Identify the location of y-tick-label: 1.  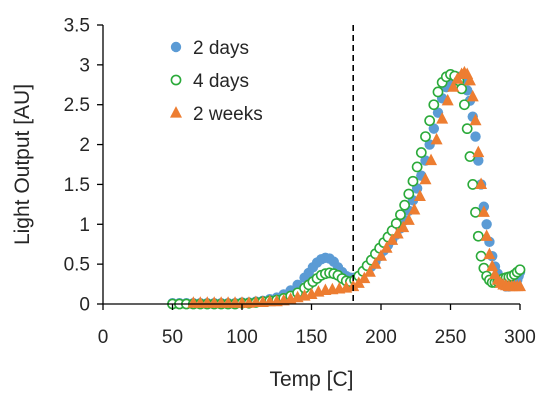
(84, 225).